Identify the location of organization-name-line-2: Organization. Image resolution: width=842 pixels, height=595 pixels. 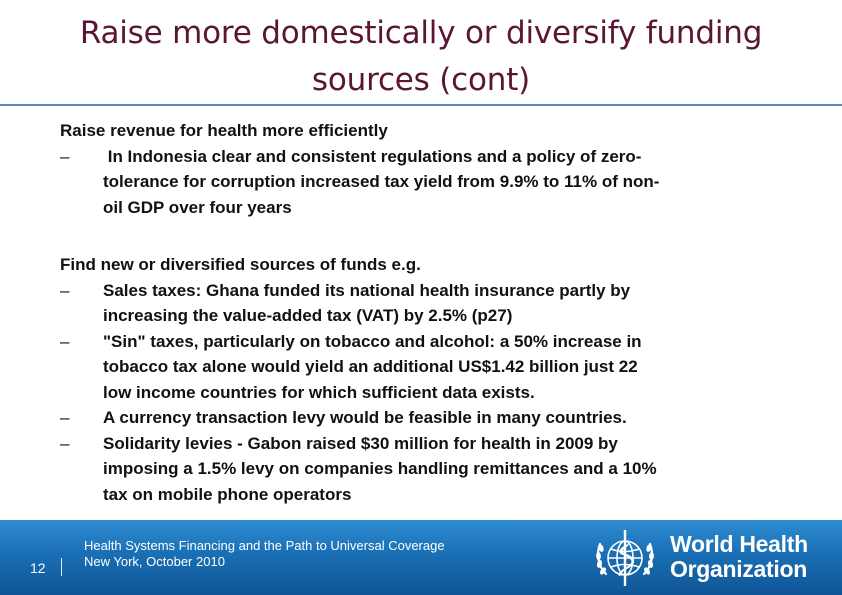
(738, 569).